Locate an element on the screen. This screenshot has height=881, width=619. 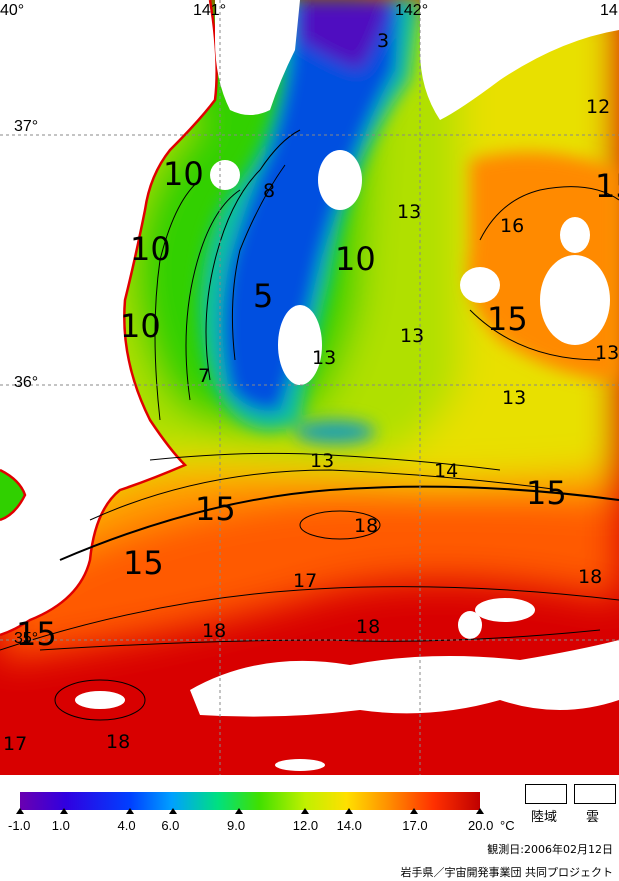
colorbar-tick-label: 20.0 is located at coordinates (481, 825).